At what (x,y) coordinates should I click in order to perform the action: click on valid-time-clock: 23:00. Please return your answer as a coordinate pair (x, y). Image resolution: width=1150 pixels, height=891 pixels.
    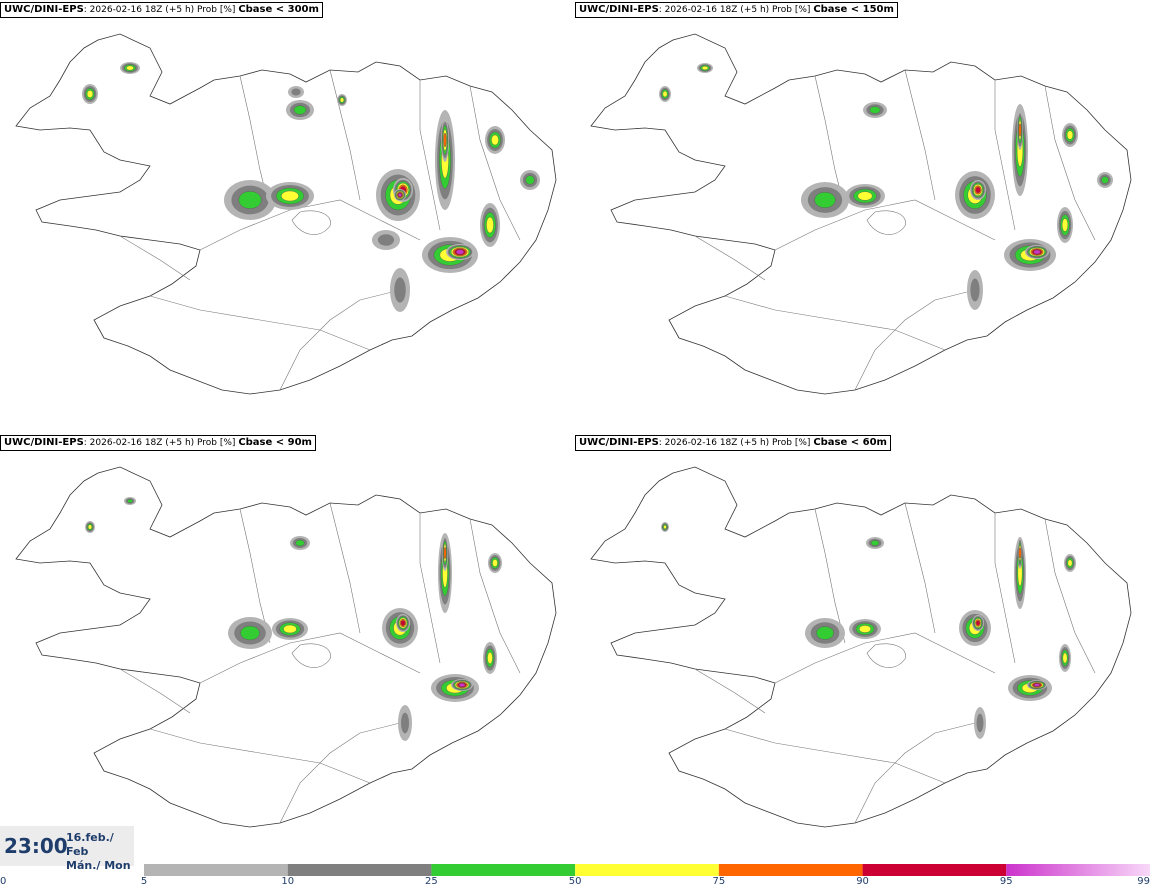
    Looking at the image, I should click on (36, 846).